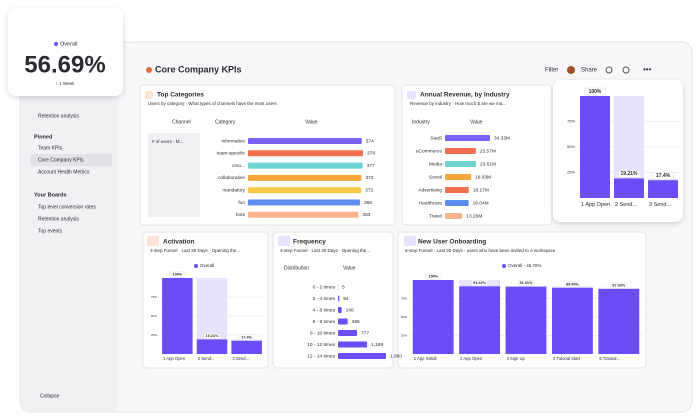  Describe the element at coordinates (149, 70) in the screenshot. I see `board-icon` at that location.